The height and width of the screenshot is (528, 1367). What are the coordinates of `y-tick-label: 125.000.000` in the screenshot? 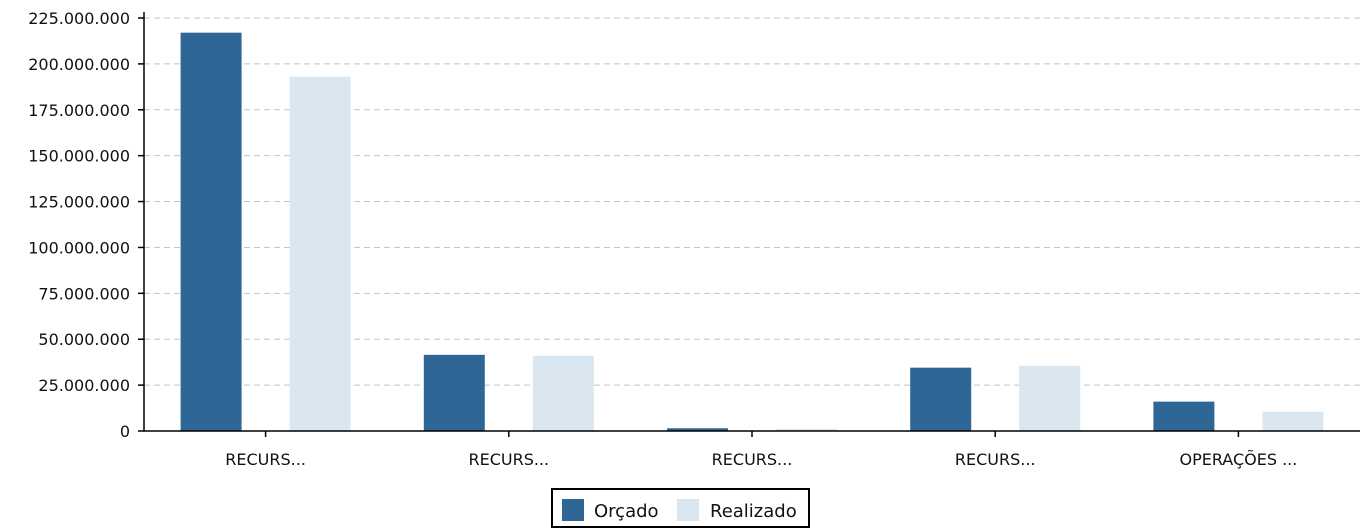 It's located at (79, 202).